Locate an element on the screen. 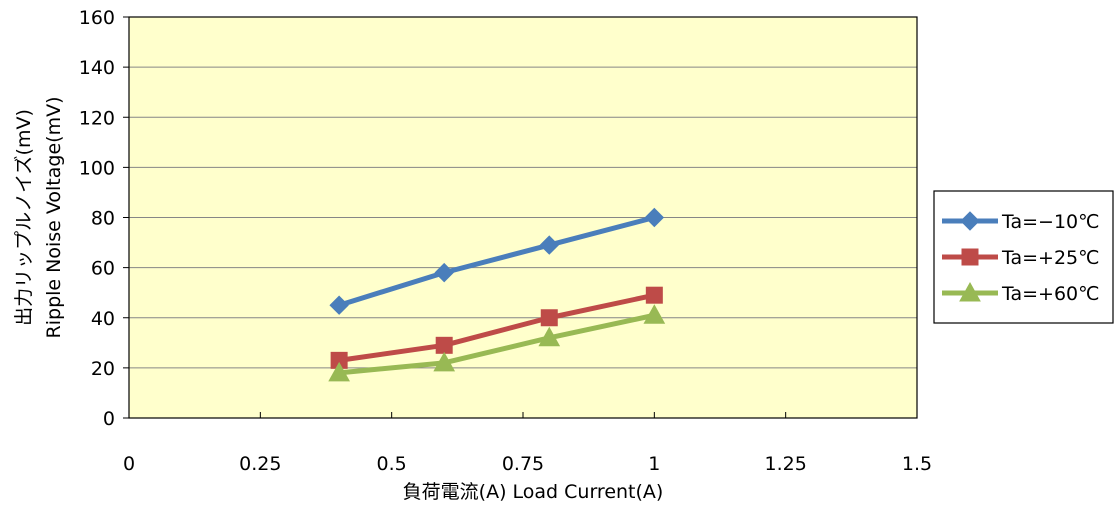  legend-label: Ta=+60℃ is located at coordinates (1050, 294).